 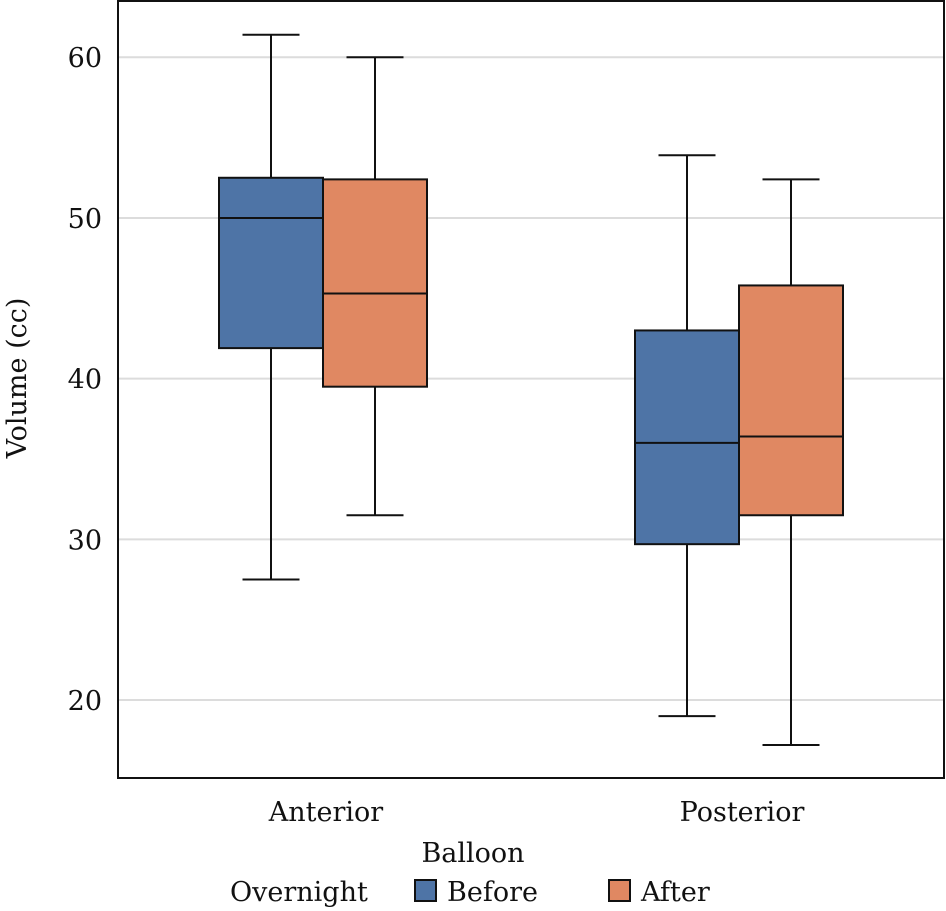 What do you see at coordinates (472, 853) in the screenshot?
I see `x-axis-label: Balloon` at bounding box center [472, 853].